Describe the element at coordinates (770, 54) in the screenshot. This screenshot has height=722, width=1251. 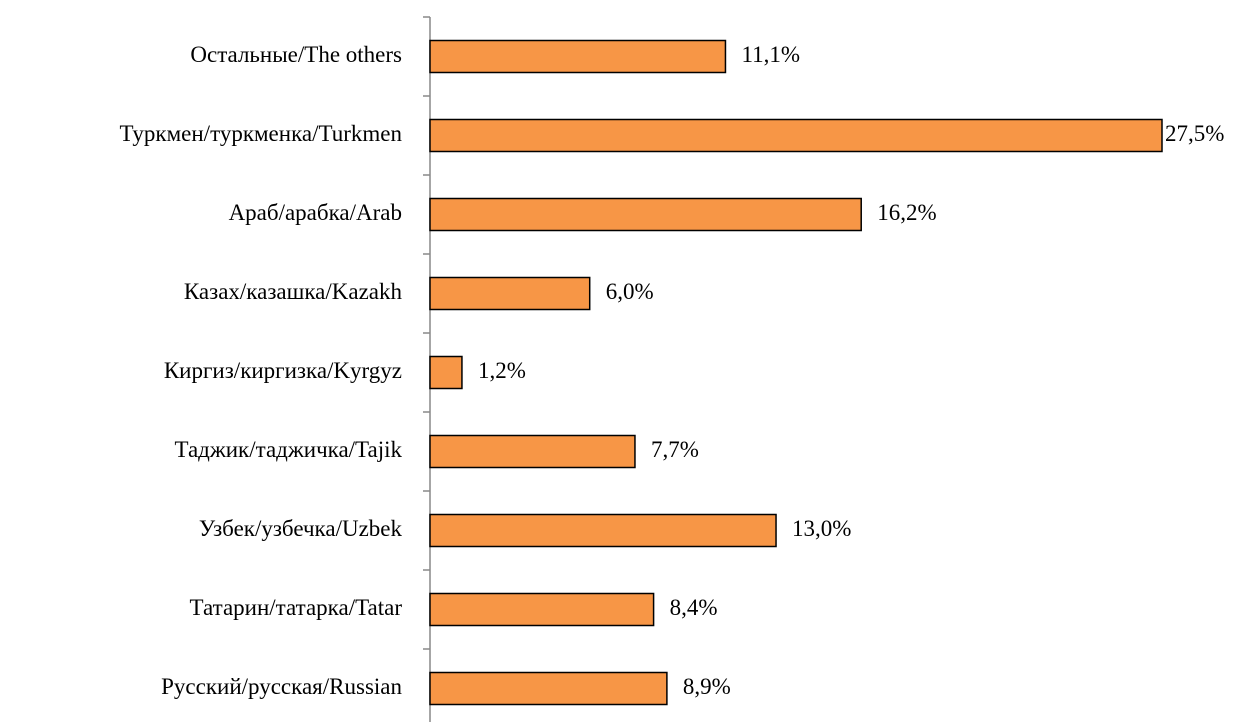
I see `data-label: 11,1%` at that location.